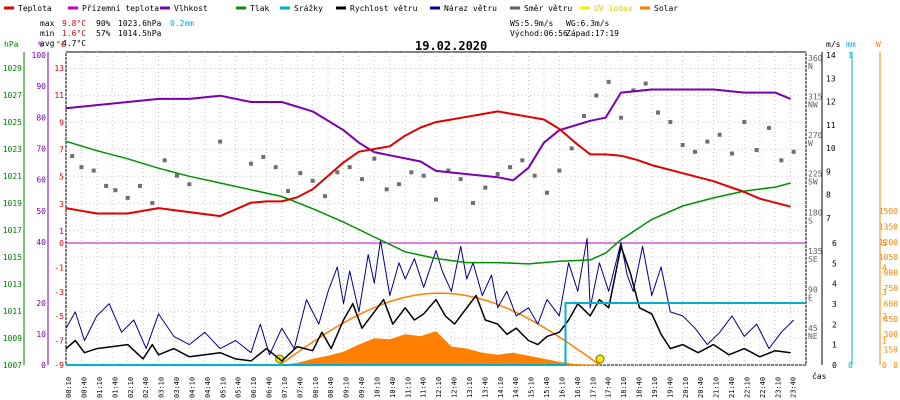 This screenshot has width=900, height=400. What do you see at coordinates (208, 387) in the screenshot?
I see `x-tick-label: 04:40` at bounding box center [208, 387].